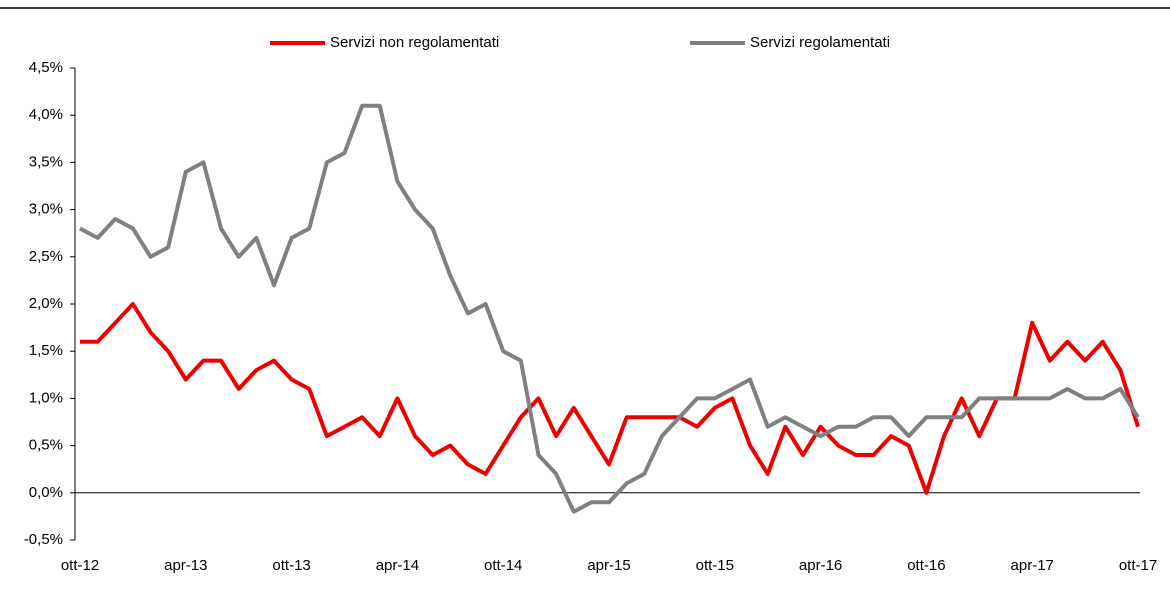 The image size is (1170, 610). What do you see at coordinates (715, 565) in the screenshot?
I see `x-tick-label: ott-15` at bounding box center [715, 565].